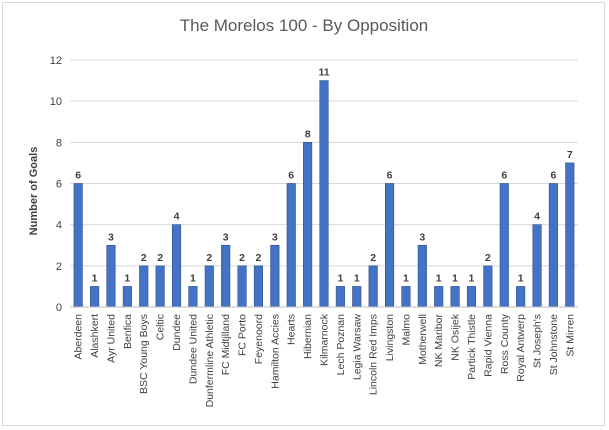 The width and height of the screenshot is (609, 430). Describe the element at coordinates (56, 102) in the screenshot. I see `y-tick-label: 10` at that location.